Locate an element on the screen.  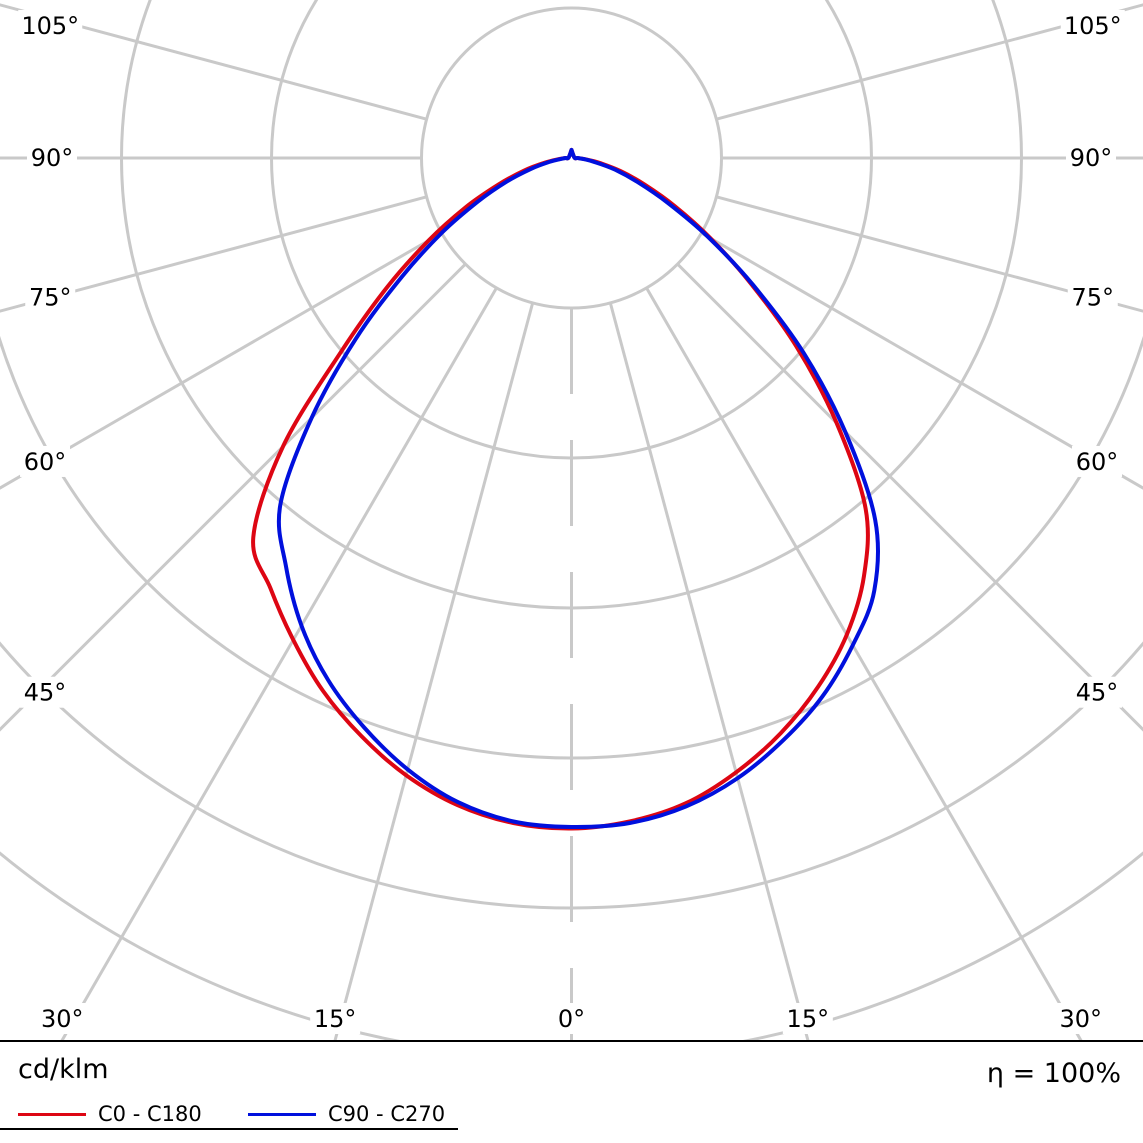
legend-swatch-c90-c270 is located at coordinates (282, 1114).